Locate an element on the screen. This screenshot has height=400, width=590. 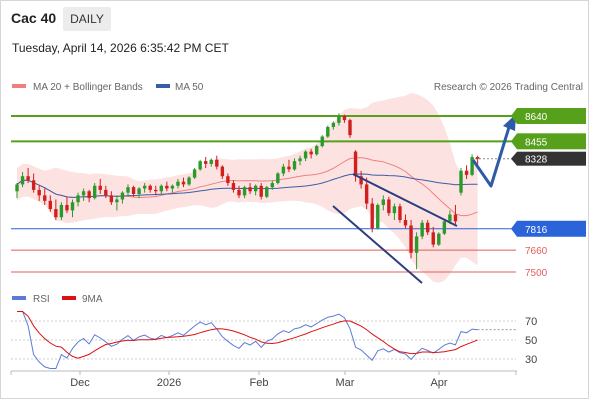
interval-badge: DAILY is located at coordinates (87, 19).